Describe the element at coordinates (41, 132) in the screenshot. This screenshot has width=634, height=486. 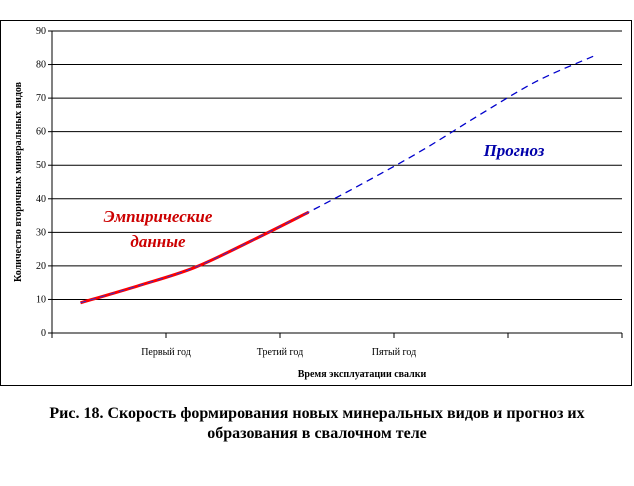
I see `y-tick-label: 60` at that location.